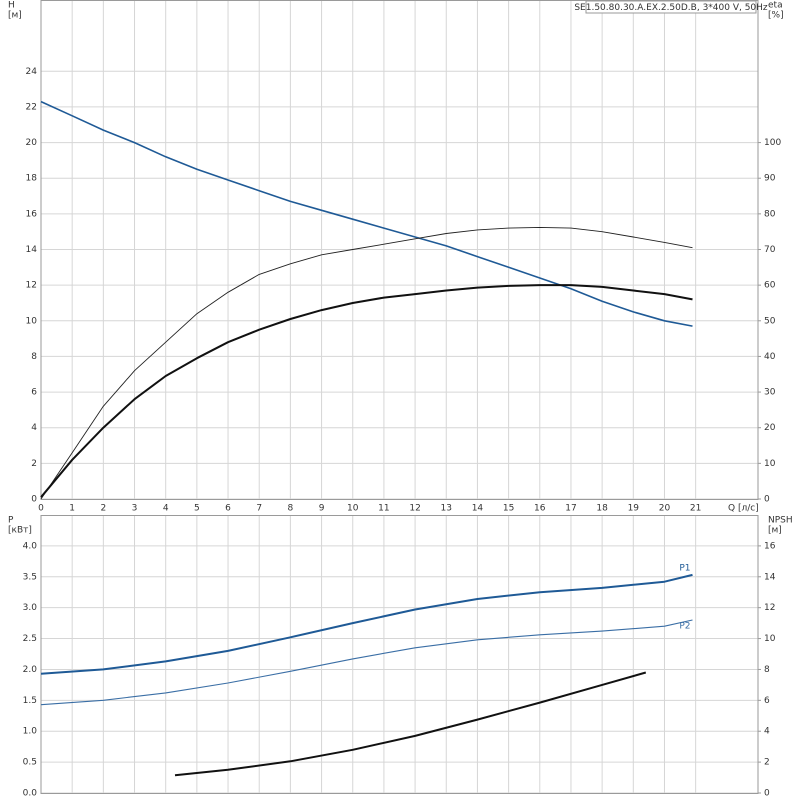  Describe the element at coordinates (166, 509) in the screenshot. I see `x-tick-label: 4` at that location.